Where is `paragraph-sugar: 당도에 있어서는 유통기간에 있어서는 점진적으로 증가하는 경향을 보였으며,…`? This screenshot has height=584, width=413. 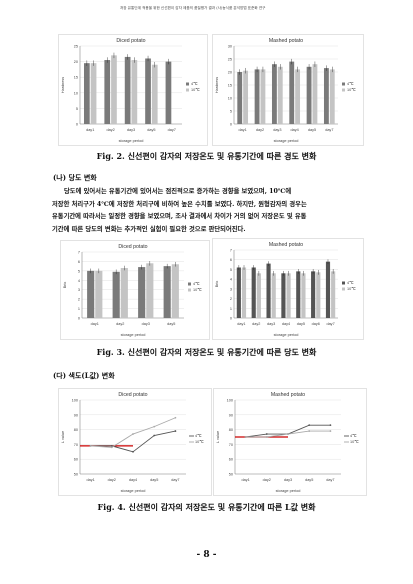 paragraph-sugar: 당도에 있어서는 유통기간에 있어서는 점진적으로 증가하는 경향을 보였으며,… is located at coordinates (216, 211).